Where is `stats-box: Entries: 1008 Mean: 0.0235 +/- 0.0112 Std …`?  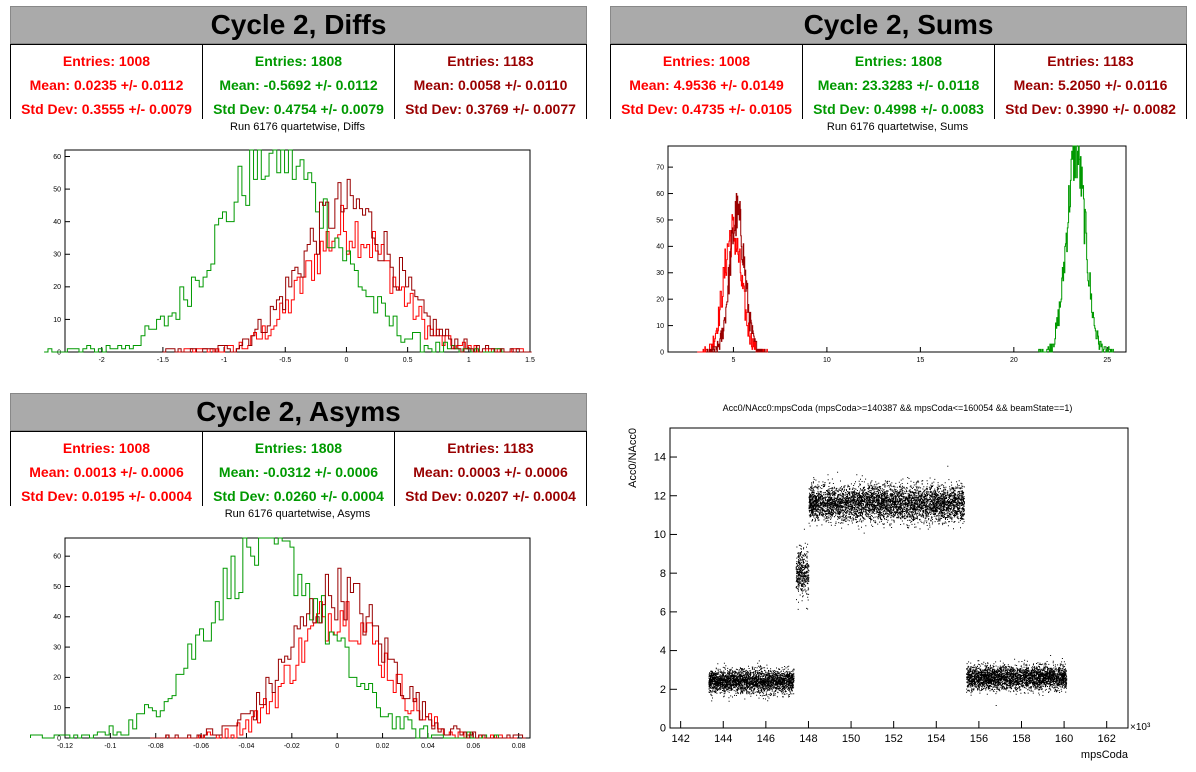
stats-box: Entries: 1008 Mean: 0.0235 +/- 0.0112 Std … is located at coordinates (107, 82).